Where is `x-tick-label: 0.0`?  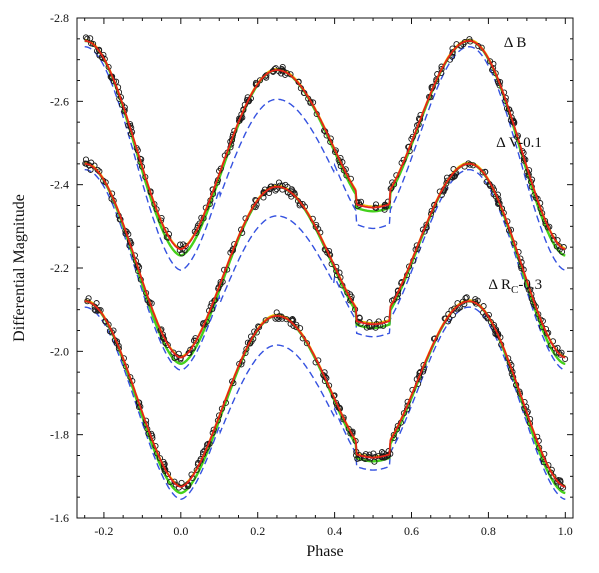 x-tick-label: 0.0 is located at coordinates (180, 531).